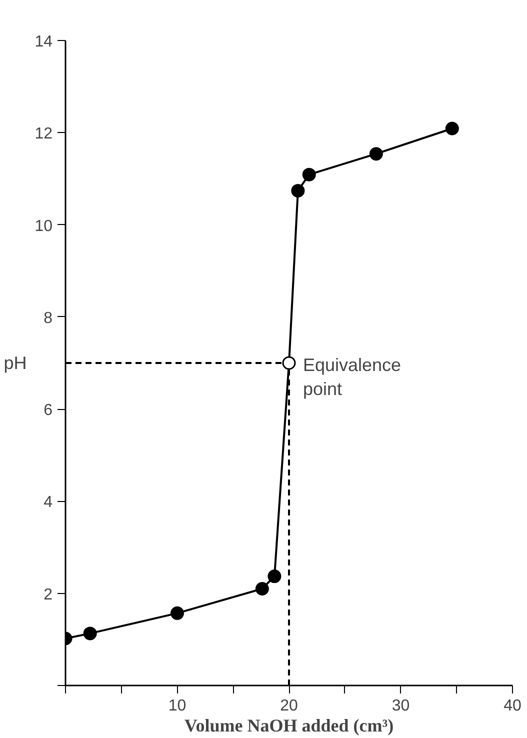 This screenshot has width=527, height=738. Describe the element at coordinates (352, 377) in the screenshot. I see `annotation: Equivalence point` at that location.